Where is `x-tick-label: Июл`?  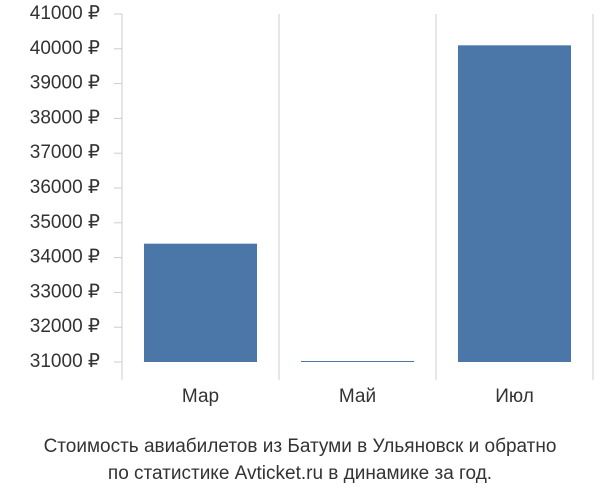
x-tick-label: Июл is located at coordinates (514, 396).